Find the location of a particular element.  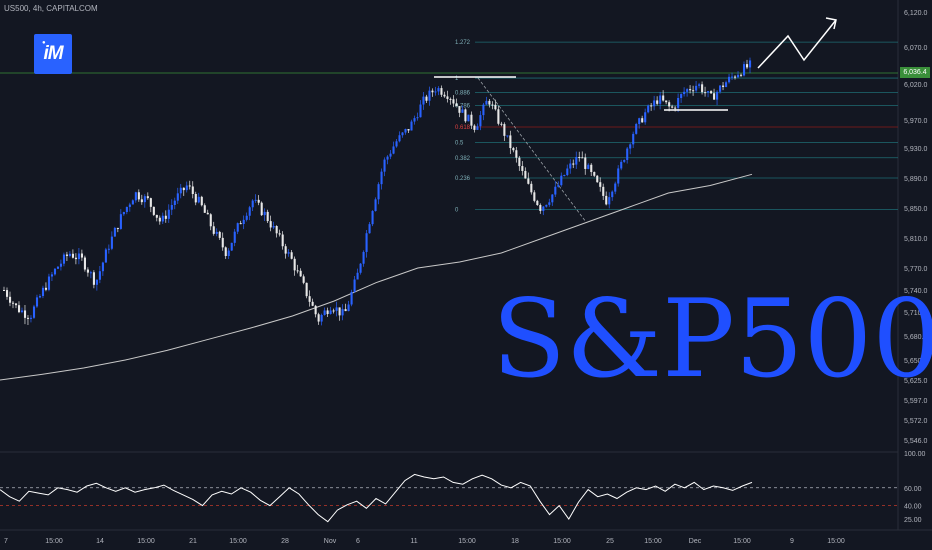

price-tick-label: 6,070.0 is located at coordinates (915, 48).